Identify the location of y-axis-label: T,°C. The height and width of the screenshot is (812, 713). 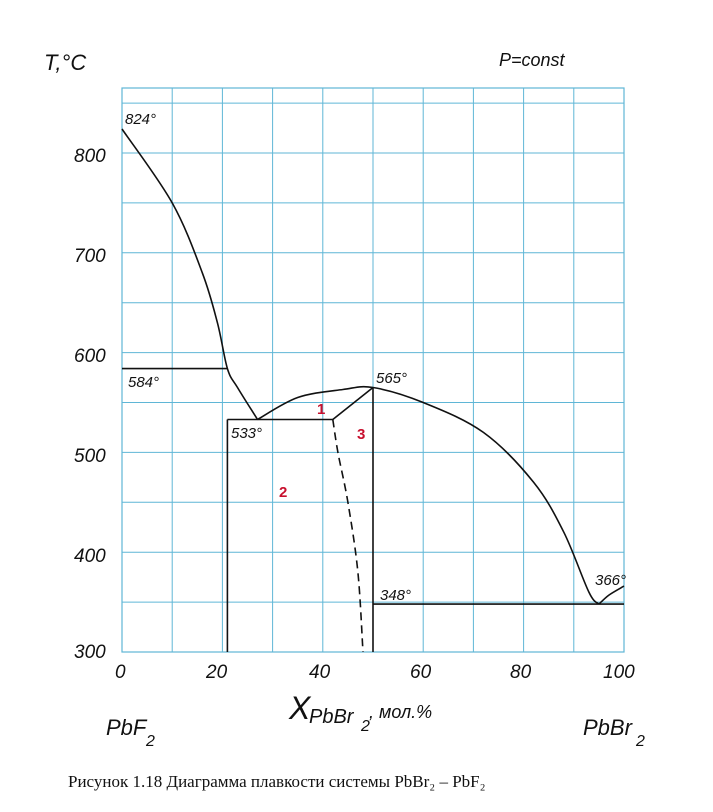
(65, 62).